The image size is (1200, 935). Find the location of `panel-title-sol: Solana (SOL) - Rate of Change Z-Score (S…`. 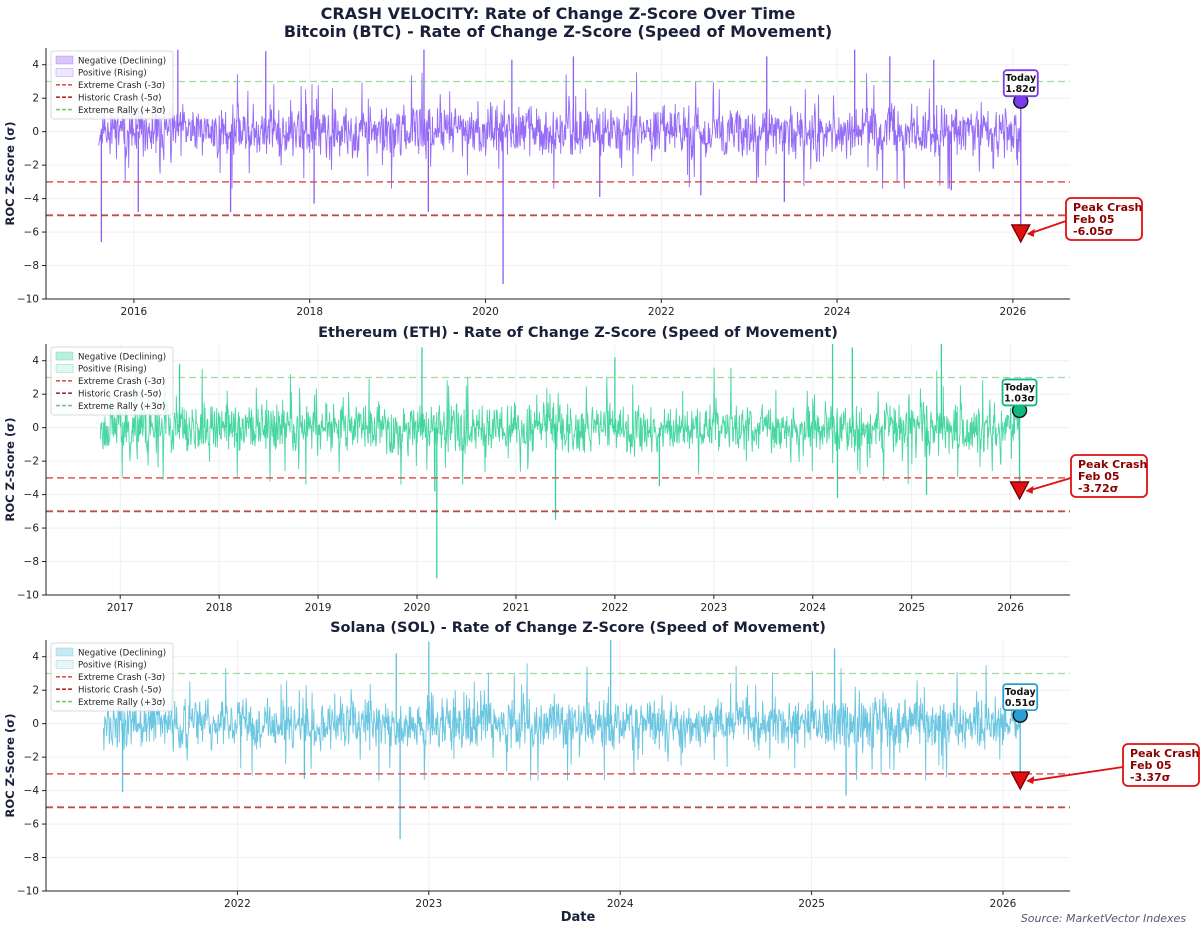

panel-title-sol: Solana (SOL) - Rate of Change Z-Score (S… is located at coordinates (578, 628).